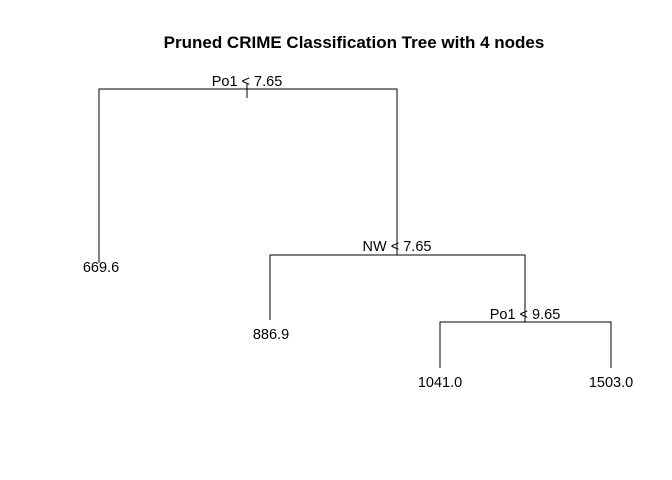  Describe the element at coordinates (271, 335) in the screenshot. I see `leaf-label-2: 886.9` at that location.